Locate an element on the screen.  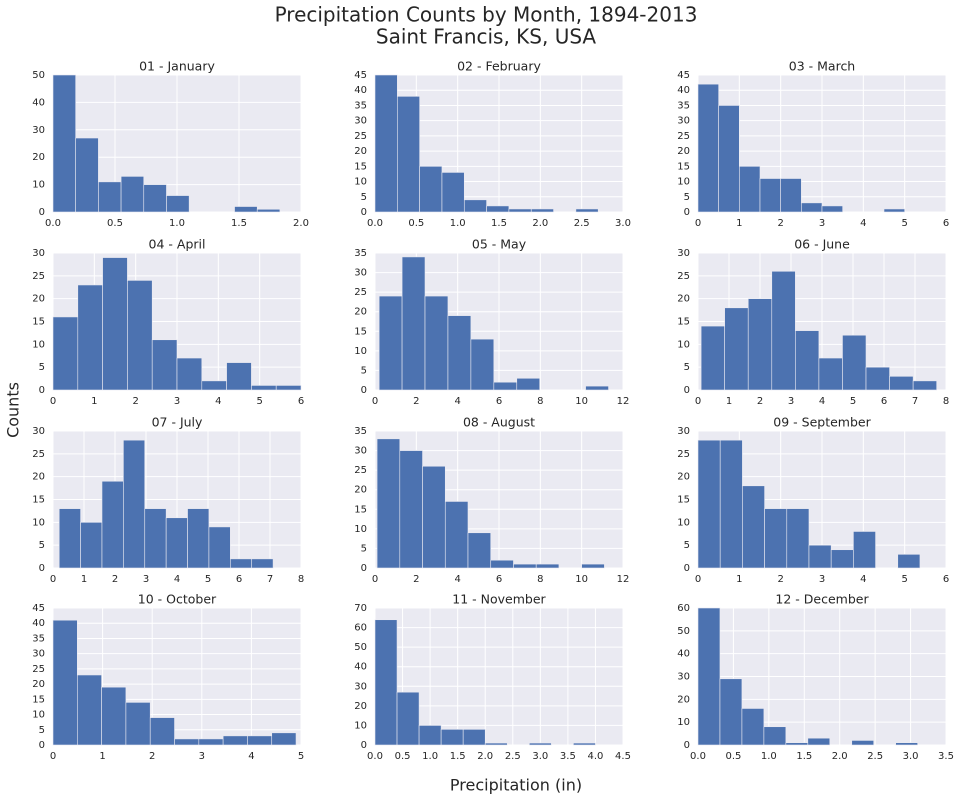
x-tick-label: 5 is located at coordinates (904, 223).